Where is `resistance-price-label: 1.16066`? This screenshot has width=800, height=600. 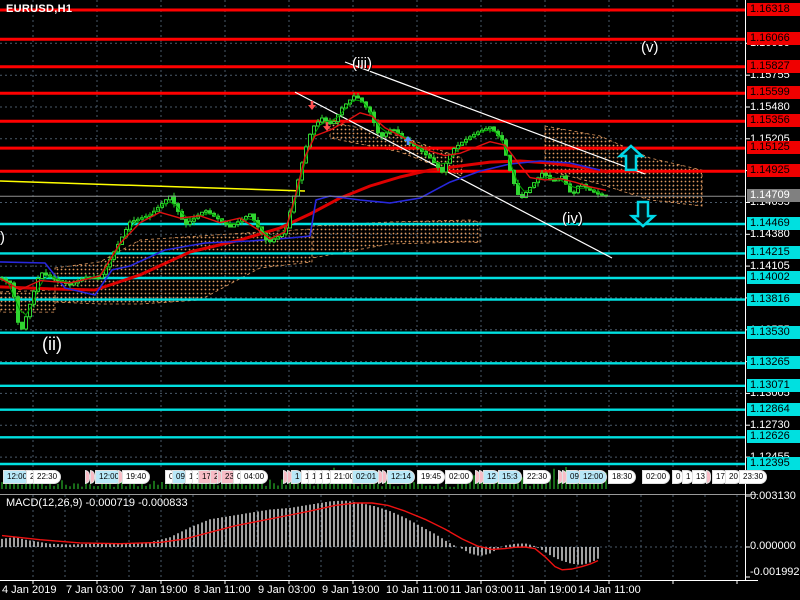
resistance-price-label: 1.16066 is located at coordinates (773, 38).